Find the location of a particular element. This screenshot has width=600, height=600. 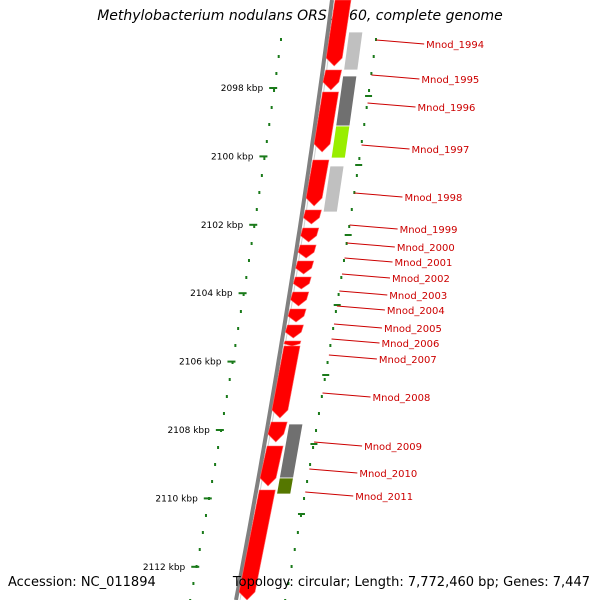

gene-label: Mnod_1998 is located at coordinates (433, 198).